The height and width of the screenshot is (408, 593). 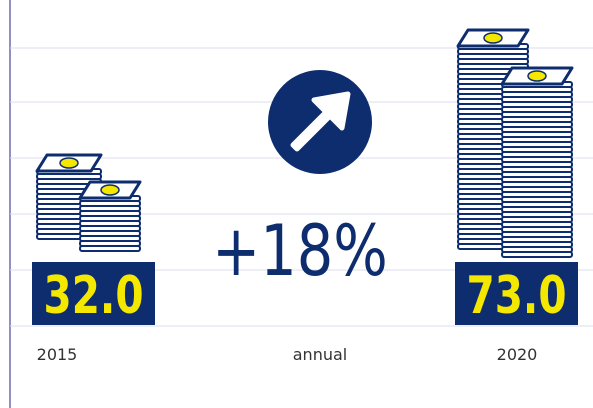 What do you see at coordinates (57, 354) in the screenshot?
I see `year-label: 2015` at bounding box center [57, 354].